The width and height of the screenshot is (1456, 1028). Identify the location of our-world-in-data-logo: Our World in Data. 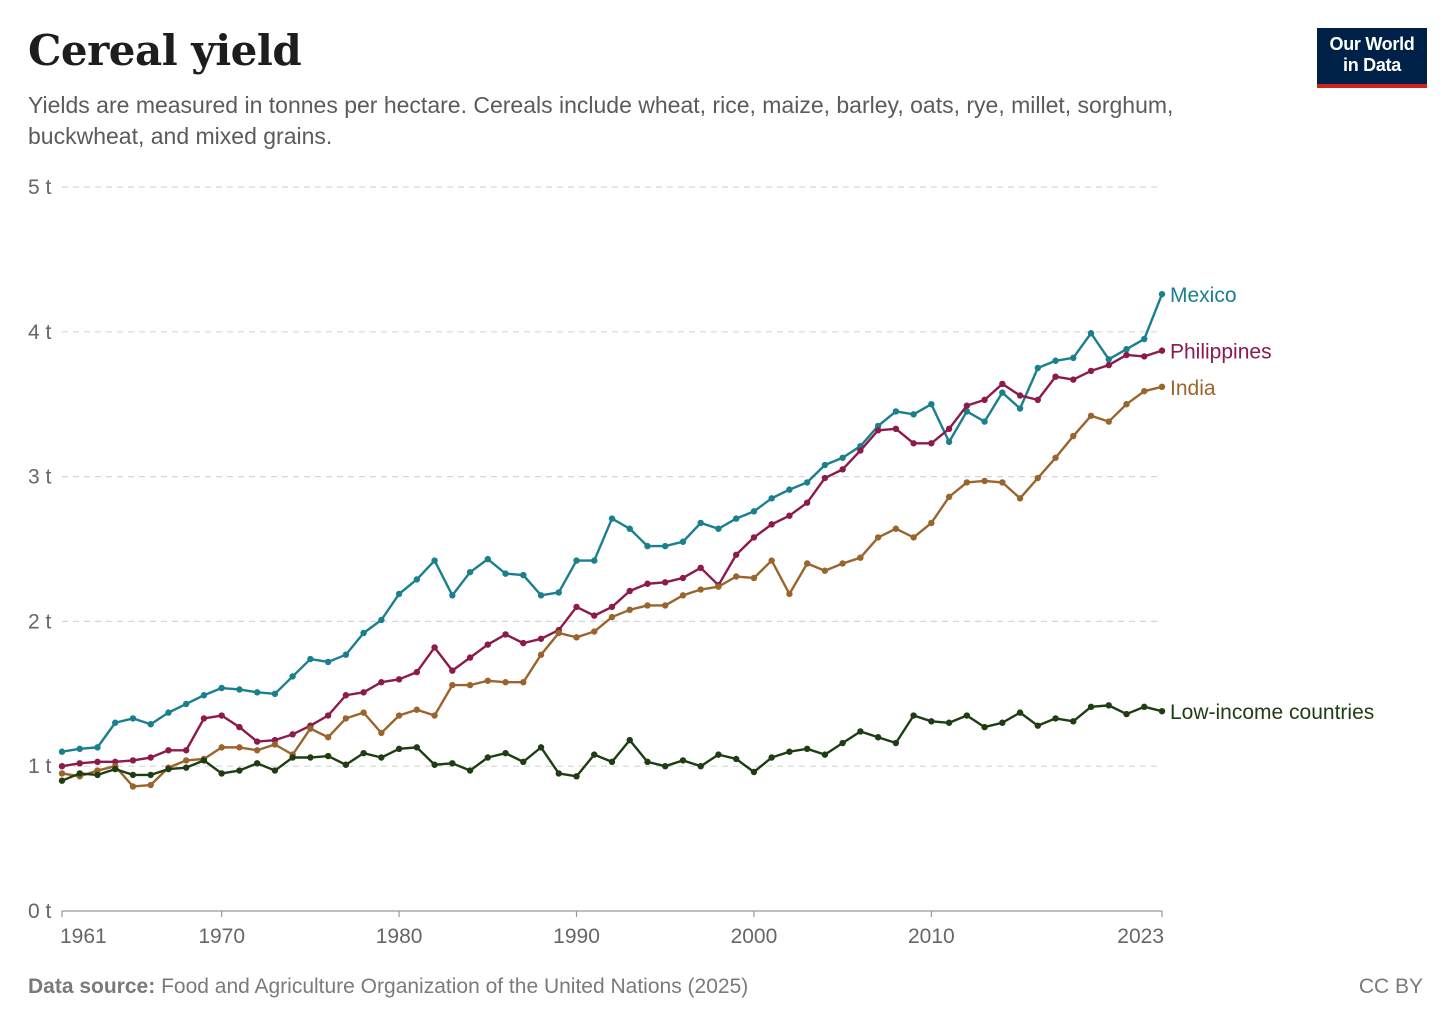
(1372, 58).